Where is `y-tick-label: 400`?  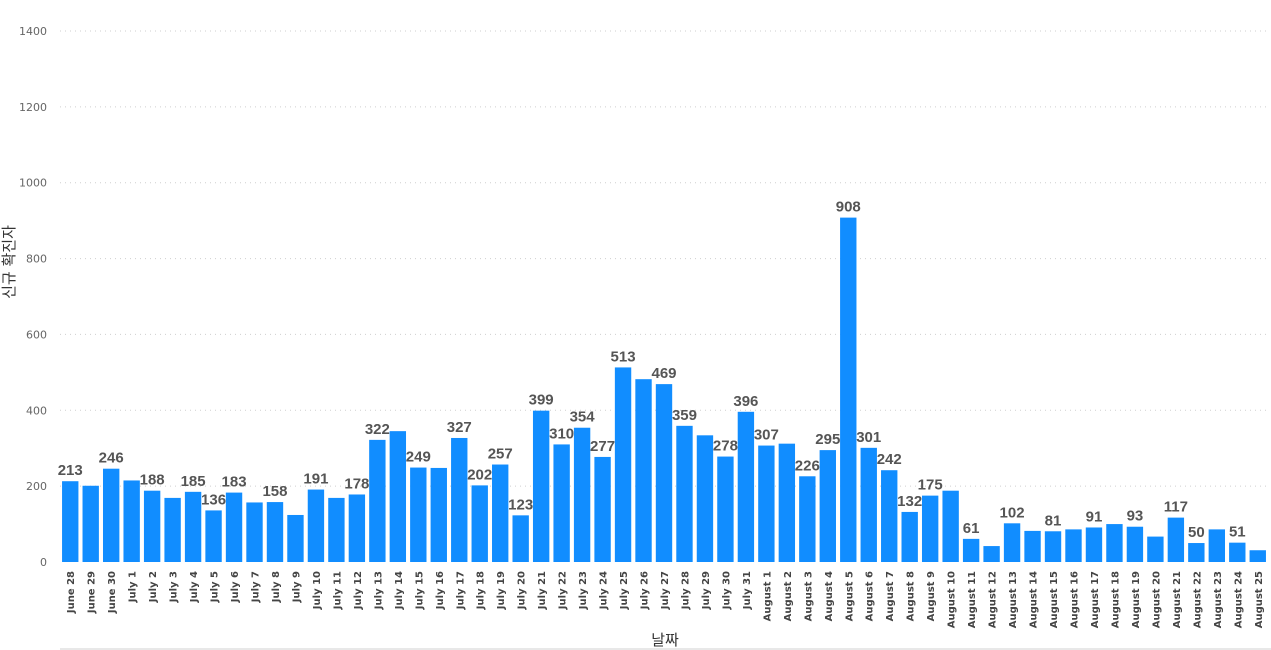
y-tick-label: 400 is located at coordinates (36, 410).